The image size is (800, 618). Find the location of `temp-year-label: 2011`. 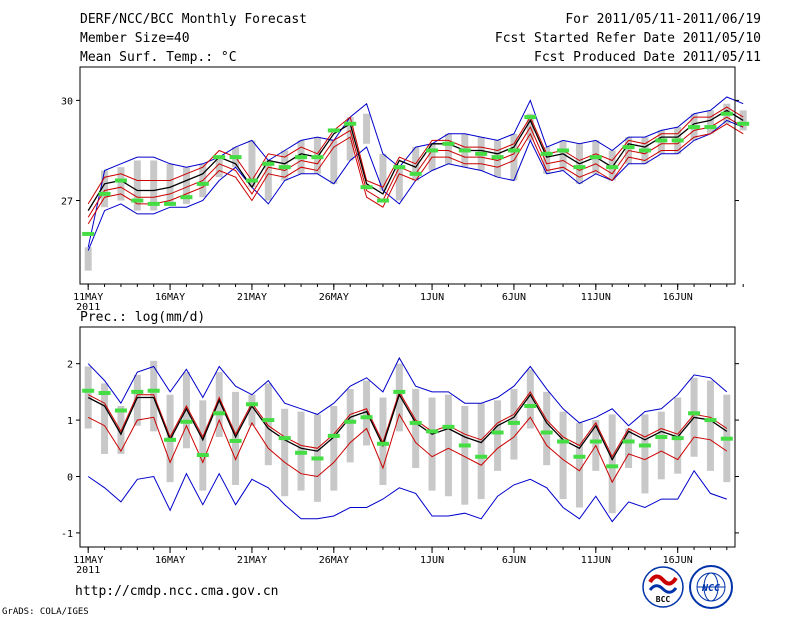

temp-year-label: 2011 is located at coordinates (88, 307).